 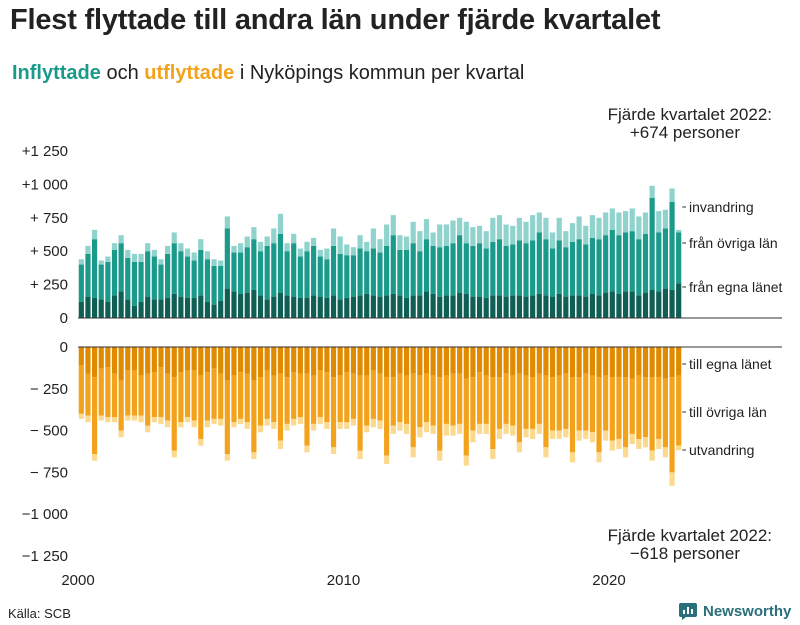 I want to click on y-tick-bottom-4: −1 000, so click(x=45, y=514).